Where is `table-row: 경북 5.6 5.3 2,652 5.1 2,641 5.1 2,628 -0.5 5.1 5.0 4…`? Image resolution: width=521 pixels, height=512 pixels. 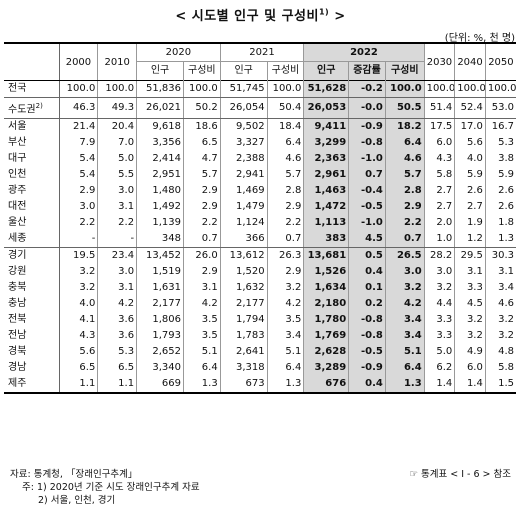 table-row: 경북 5.6 5.3 2,652 5.1 2,641 5.1 2,628 -0.5 5.1 5.0 4… is located at coordinates (260, 352).